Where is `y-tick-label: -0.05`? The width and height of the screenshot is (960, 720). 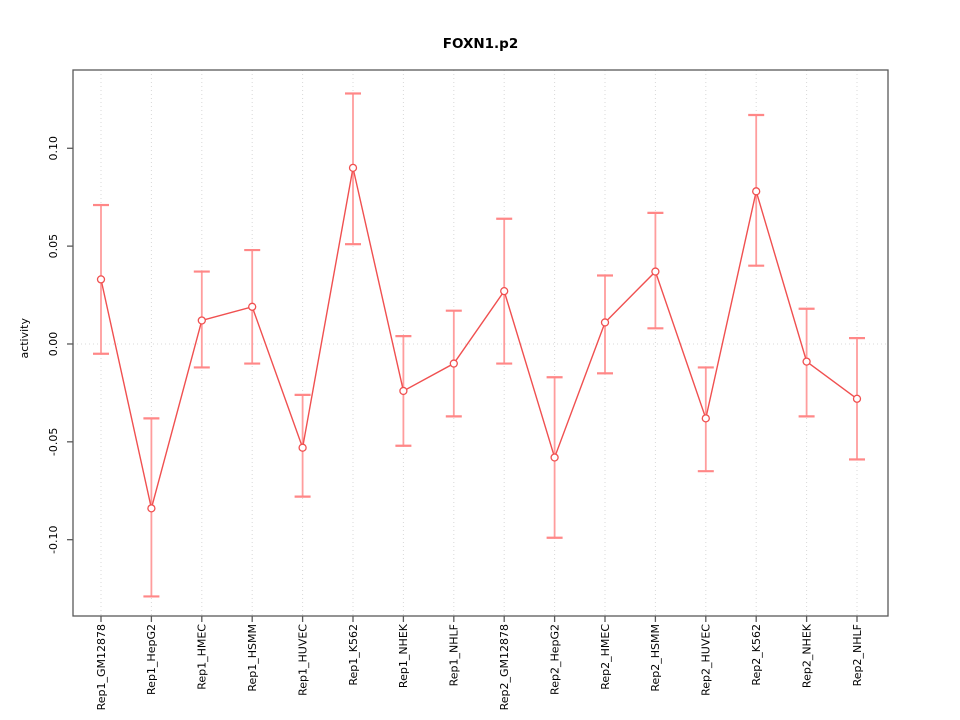 y-tick-label: -0.05 is located at coordinates (53, 442).